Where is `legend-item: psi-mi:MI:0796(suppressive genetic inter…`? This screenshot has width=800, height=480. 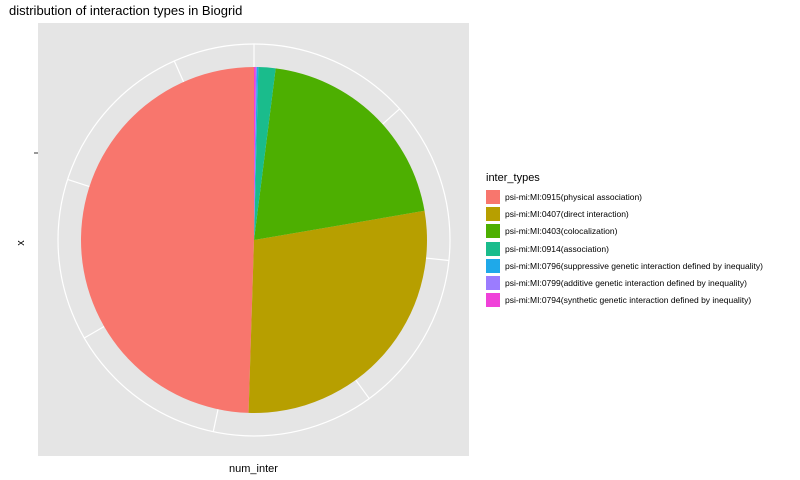 legend-item: psi-mi:MI:0796(suppressive genetic inter… is located at coordinates (624, 265).